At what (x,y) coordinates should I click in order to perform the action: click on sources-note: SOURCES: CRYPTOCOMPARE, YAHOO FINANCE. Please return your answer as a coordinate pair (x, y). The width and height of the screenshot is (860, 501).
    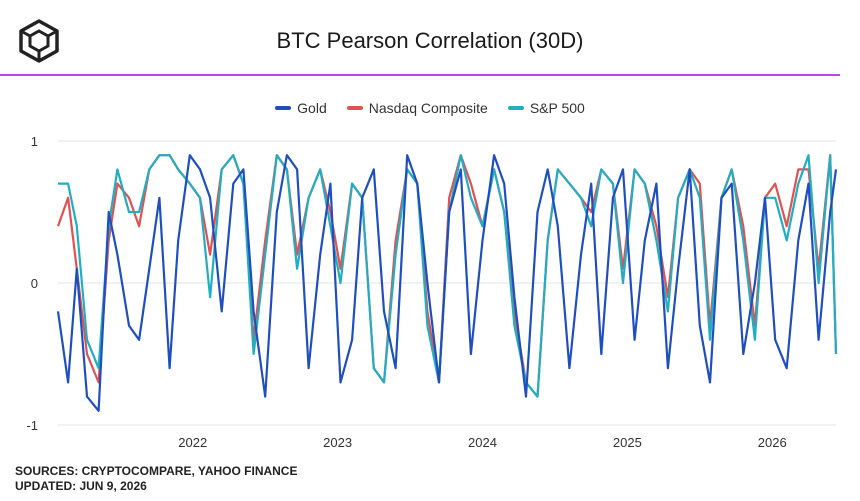
    Looking at the image, I should click on (156, 471).